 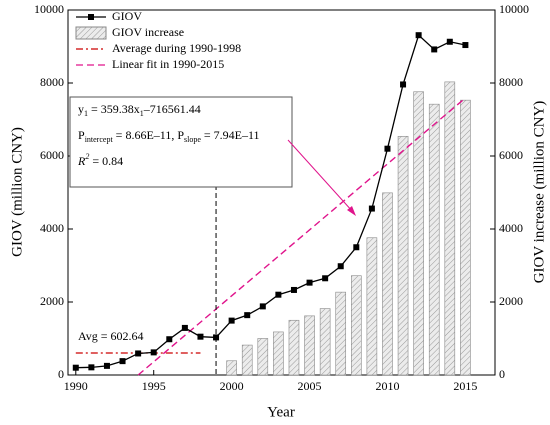 I want to click on annotation-part: = 7.94E–11, so click(x=230, y=135).